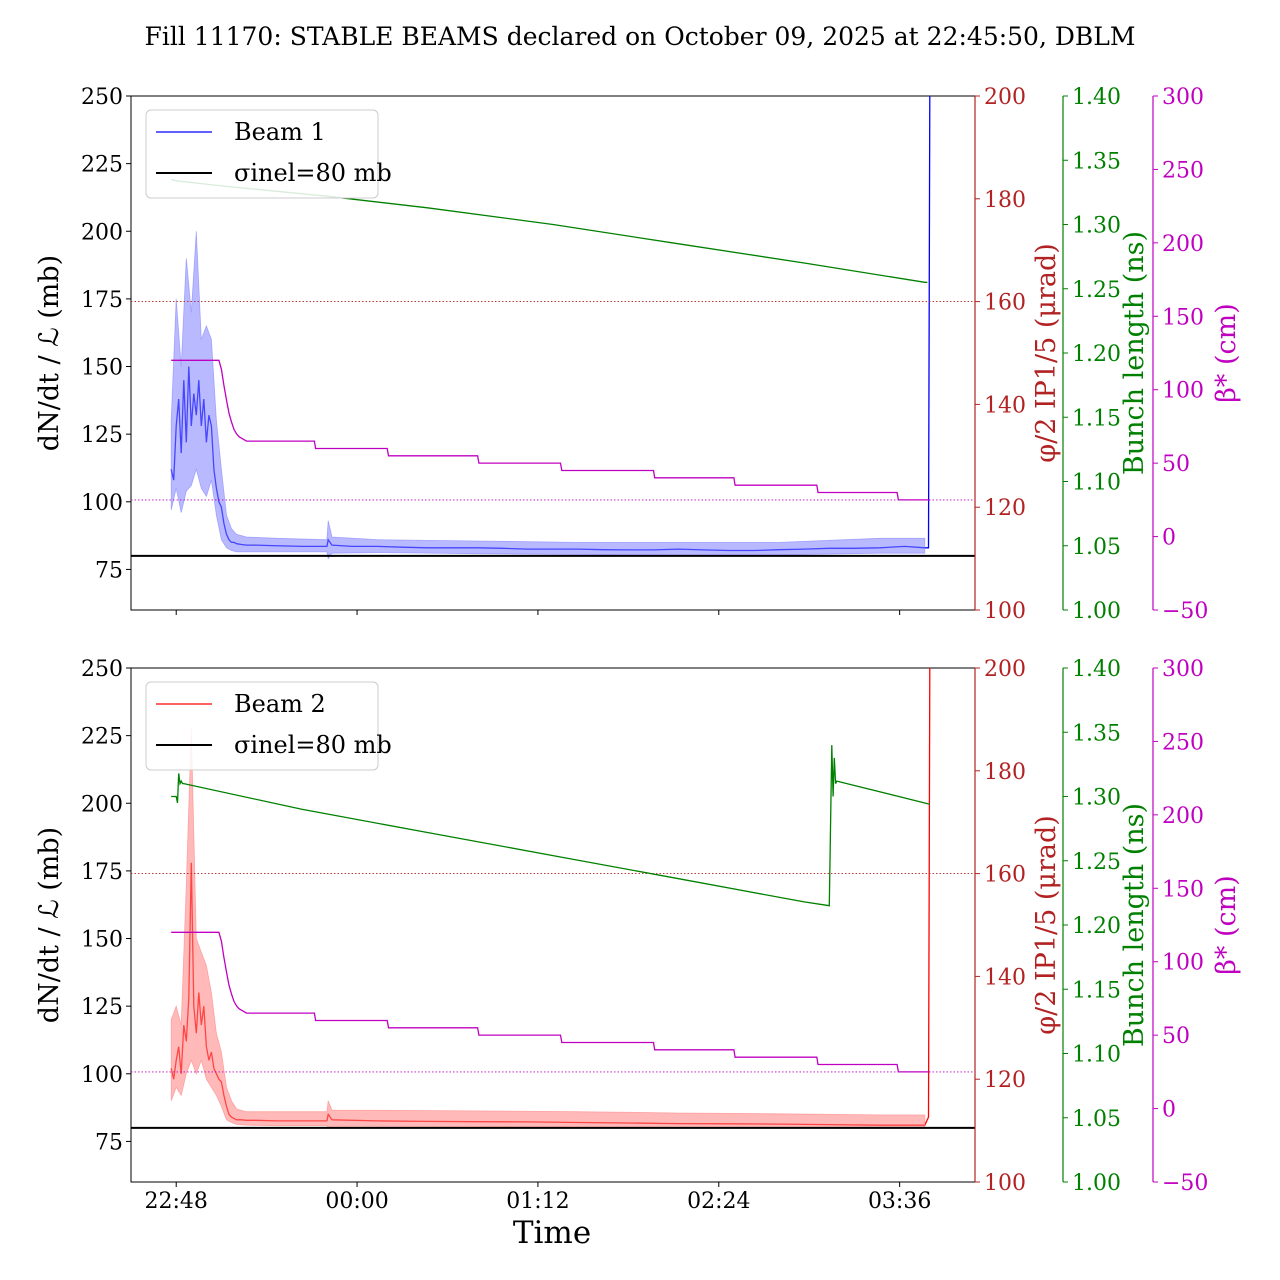  Describe the element at coordinates (356, 1201) in the screenshot. I see `x-tick-label: 00:00` at that location.